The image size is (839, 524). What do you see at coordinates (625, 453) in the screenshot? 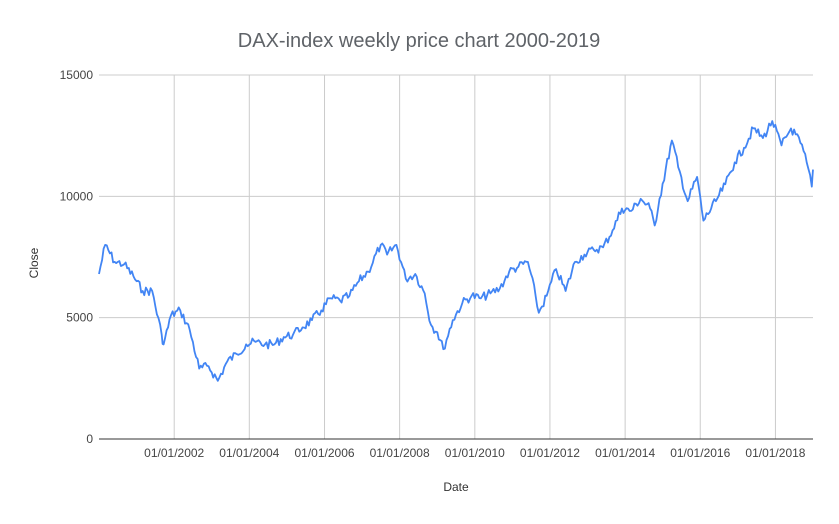
I see `x-tick-label: 01/01/2014` at bounding box center [625, 453].